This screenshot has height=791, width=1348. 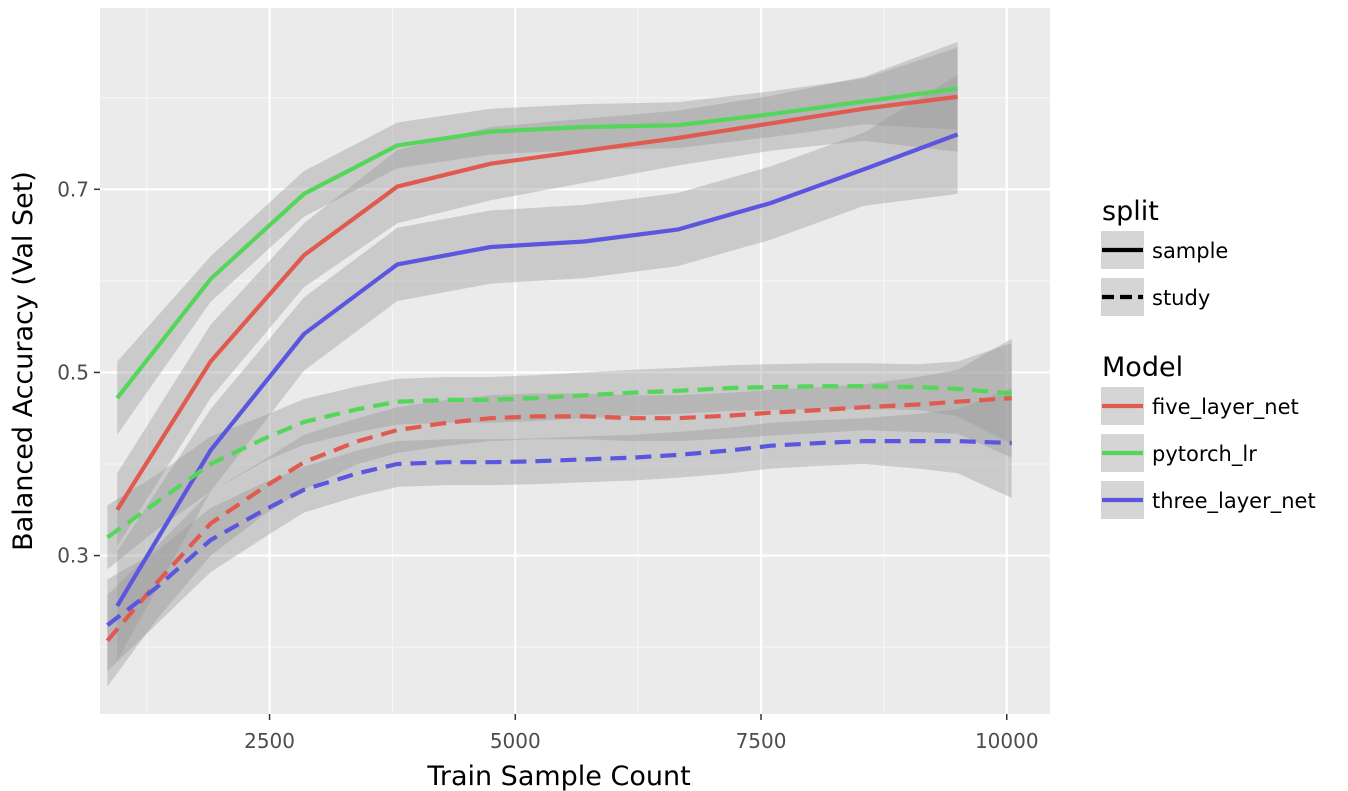 I want to click on legend-title-split: split, so click(x=1130, y=211).